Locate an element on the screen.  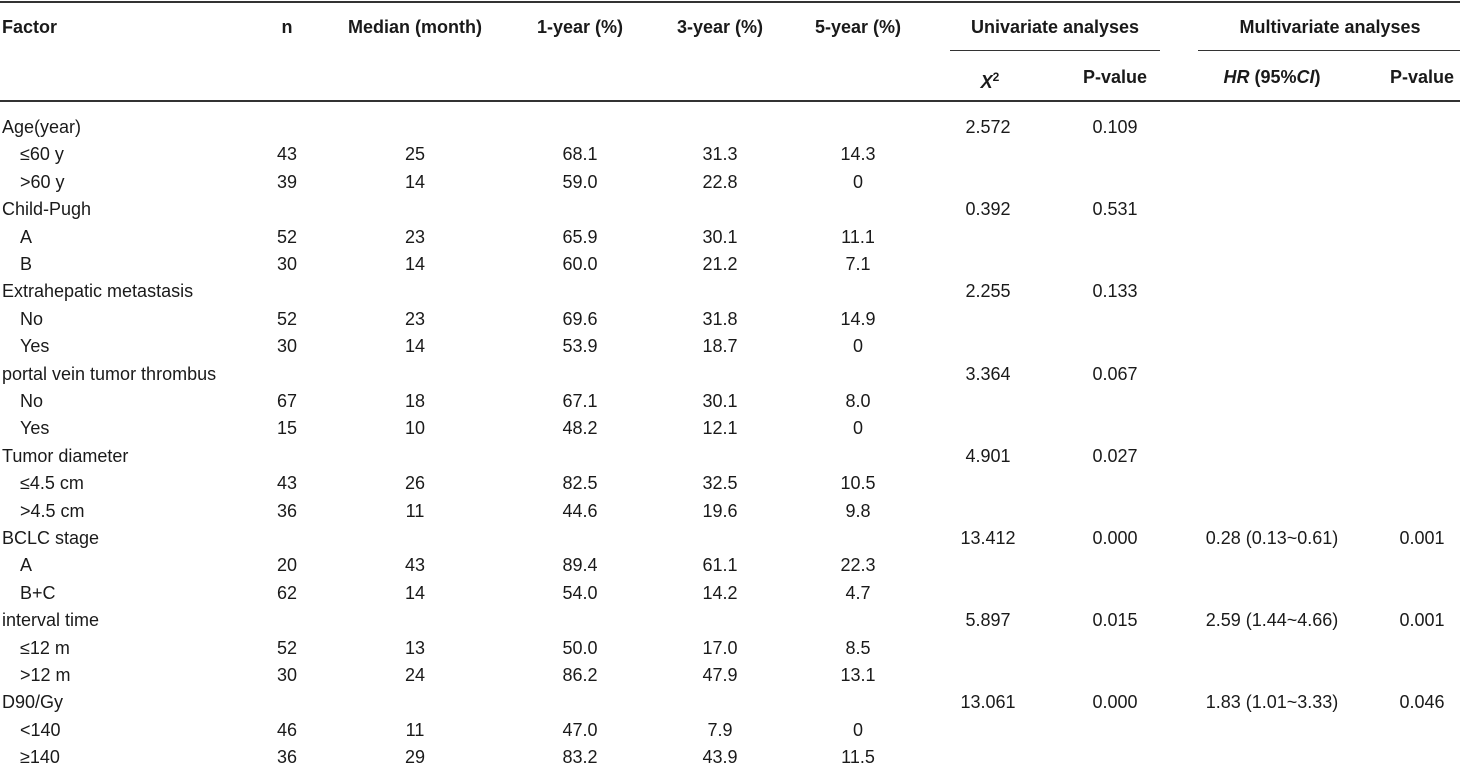
ci-open: (95% is located at coordinates (1273, 77).